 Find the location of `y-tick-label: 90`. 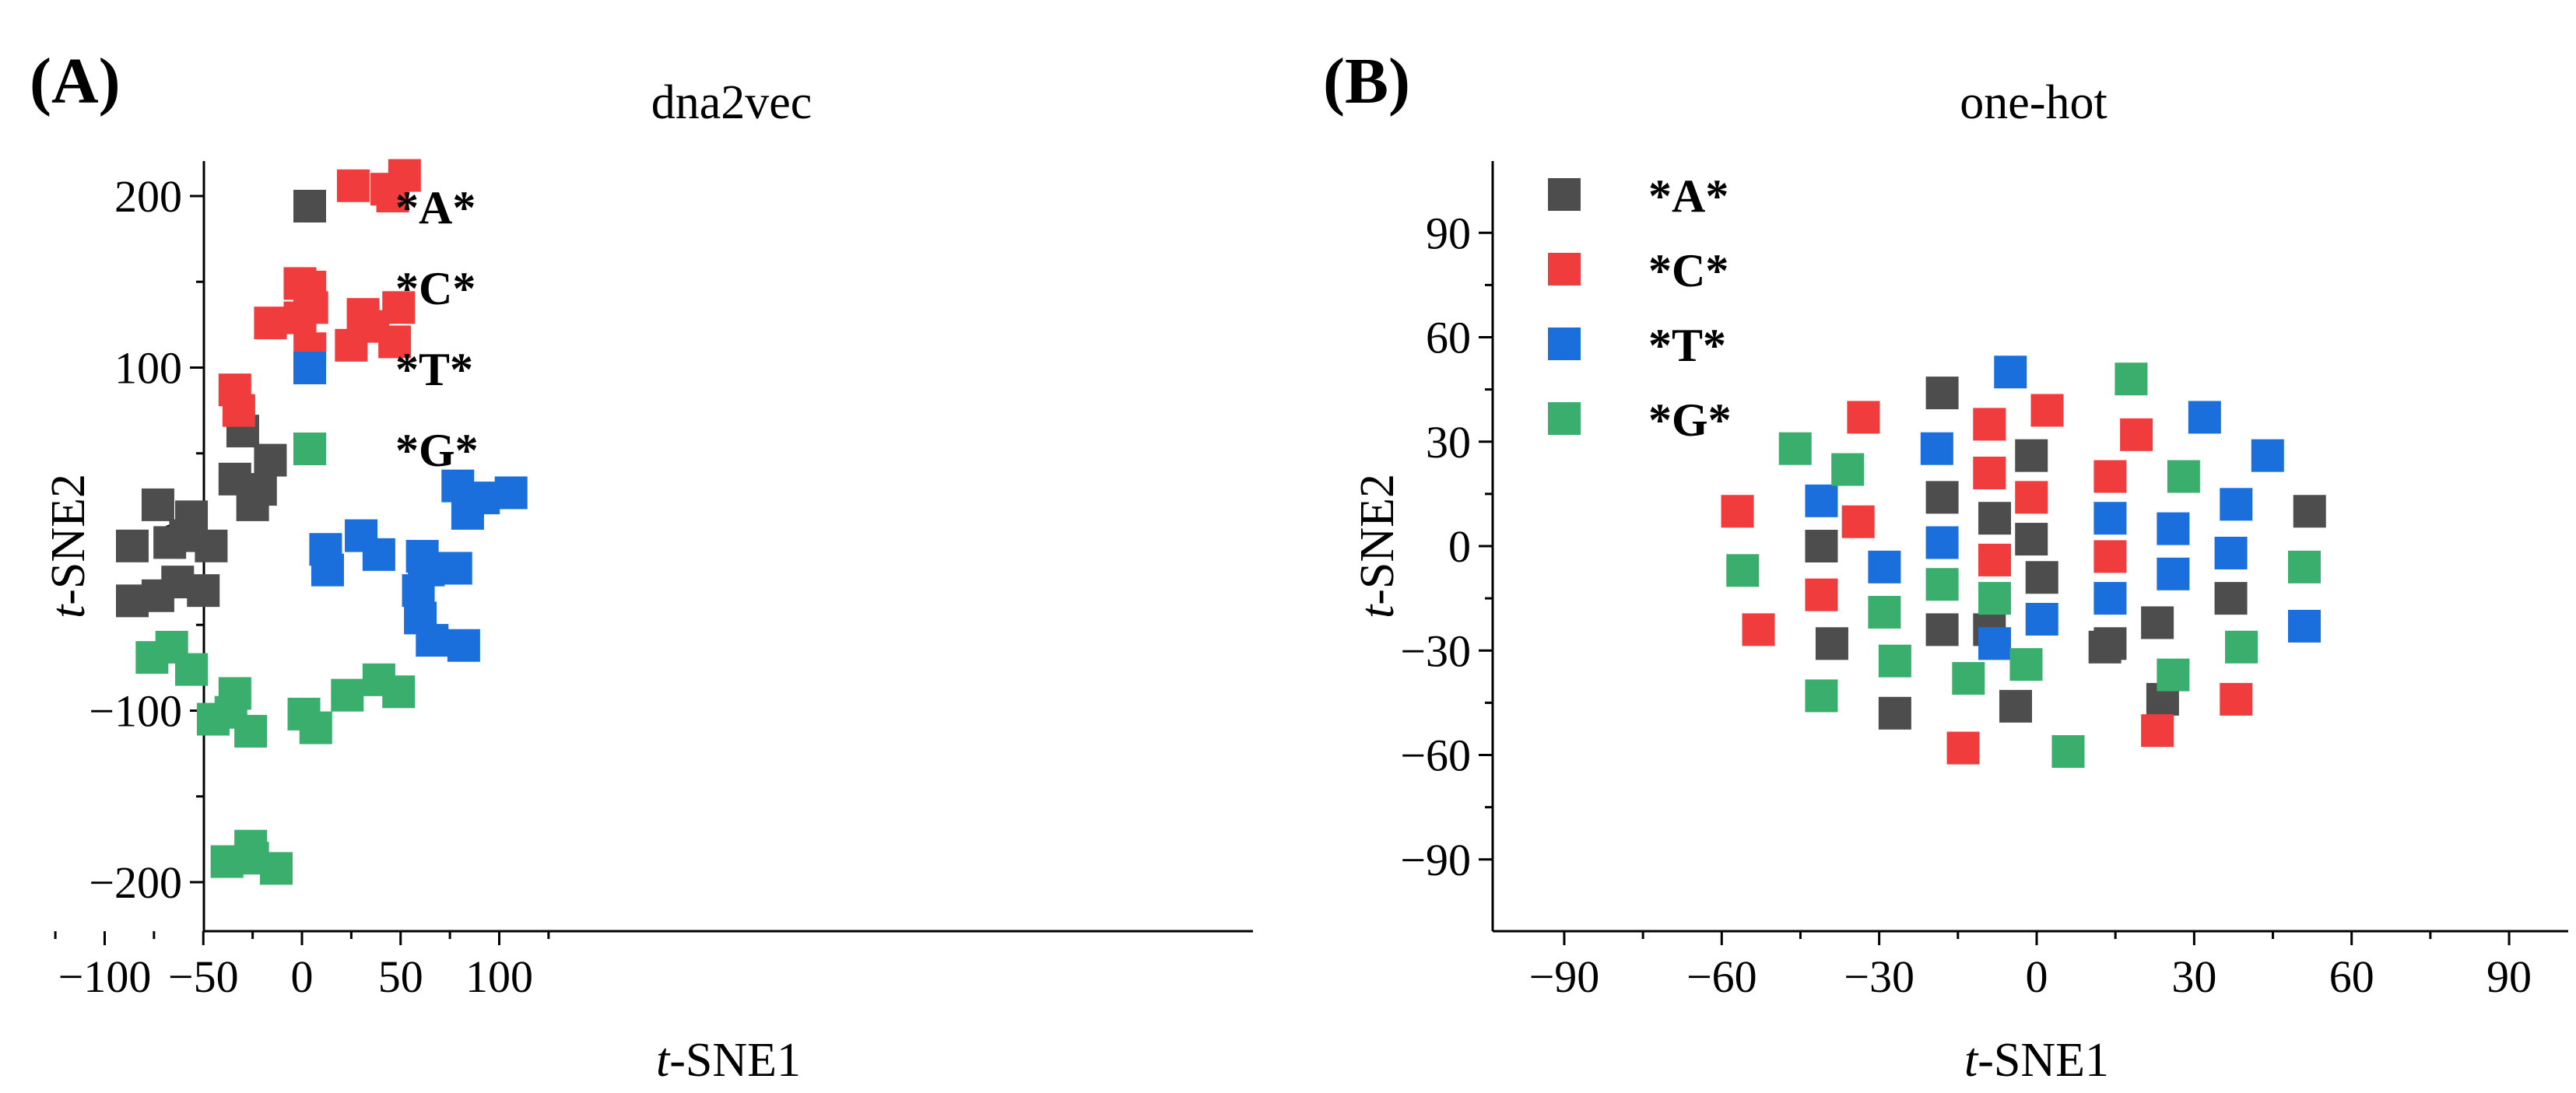

y-tick-label: 90 is located at coordinates (1449, 233).